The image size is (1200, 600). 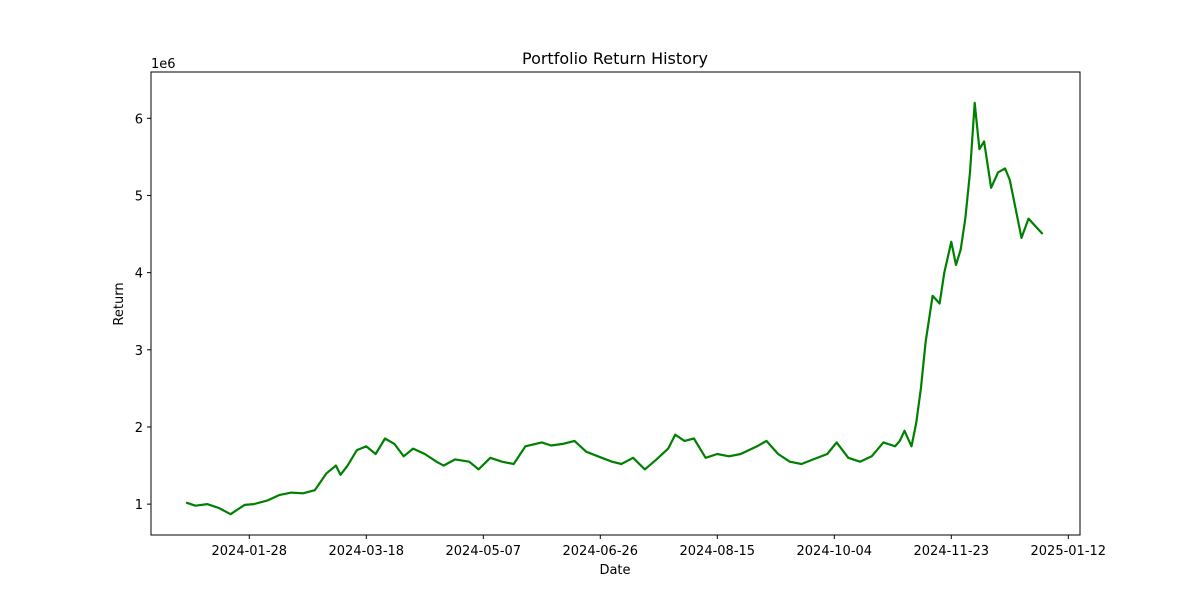 What do you see at coordinates (1069, 551) in the screenshot?
I see `x-tick-label: 2025-01-12` at bounding box center [1069, 551].